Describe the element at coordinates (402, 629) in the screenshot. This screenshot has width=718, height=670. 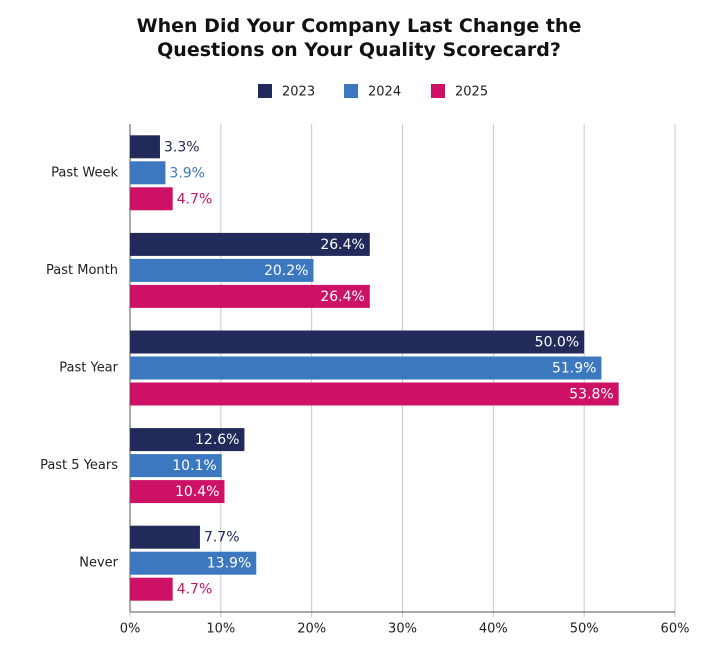
I see `x-tick-label: 30%` at that location.